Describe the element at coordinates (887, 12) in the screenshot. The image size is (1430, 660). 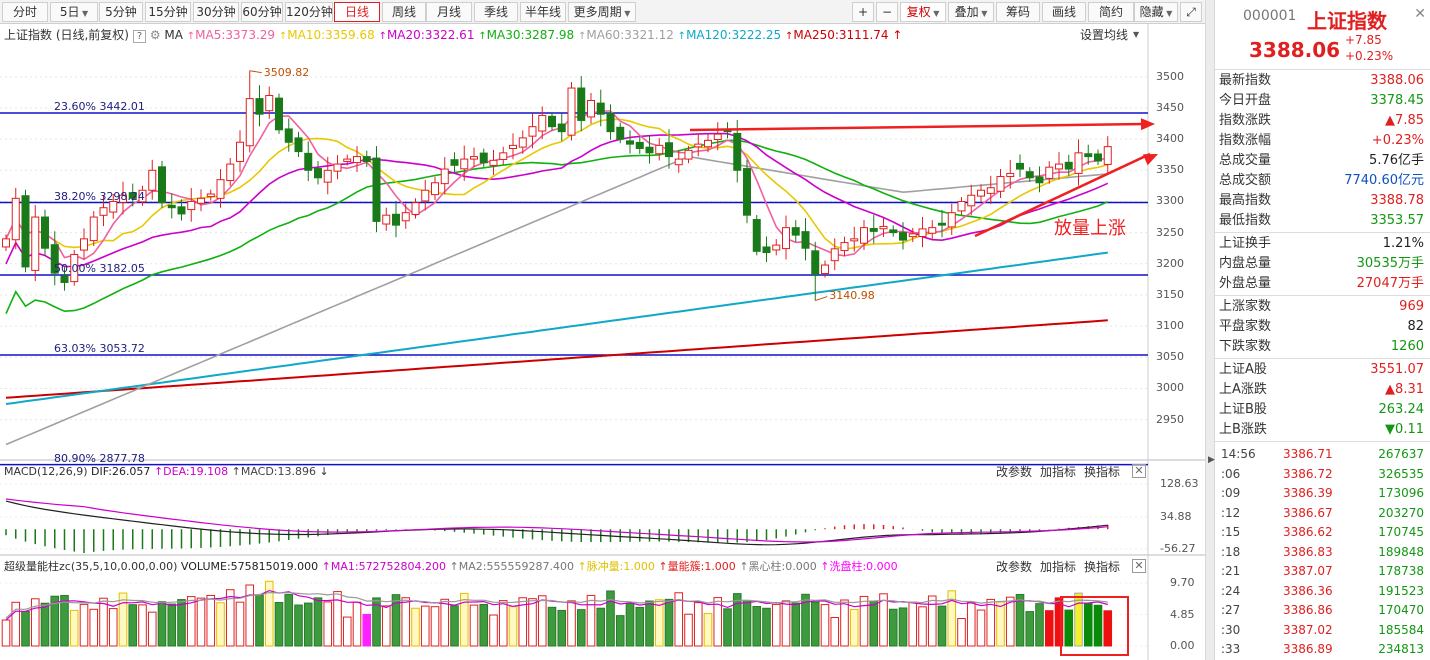
I see `tool-button-1: −` at that location.